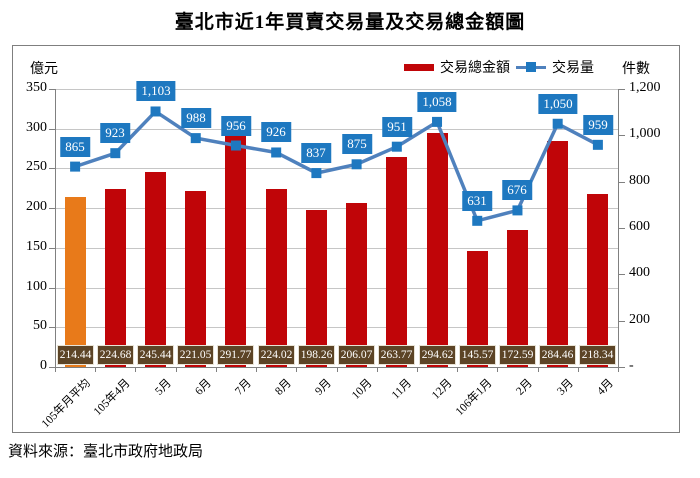  I want to click on bar-value-label: 214.44, so click(75, 355).